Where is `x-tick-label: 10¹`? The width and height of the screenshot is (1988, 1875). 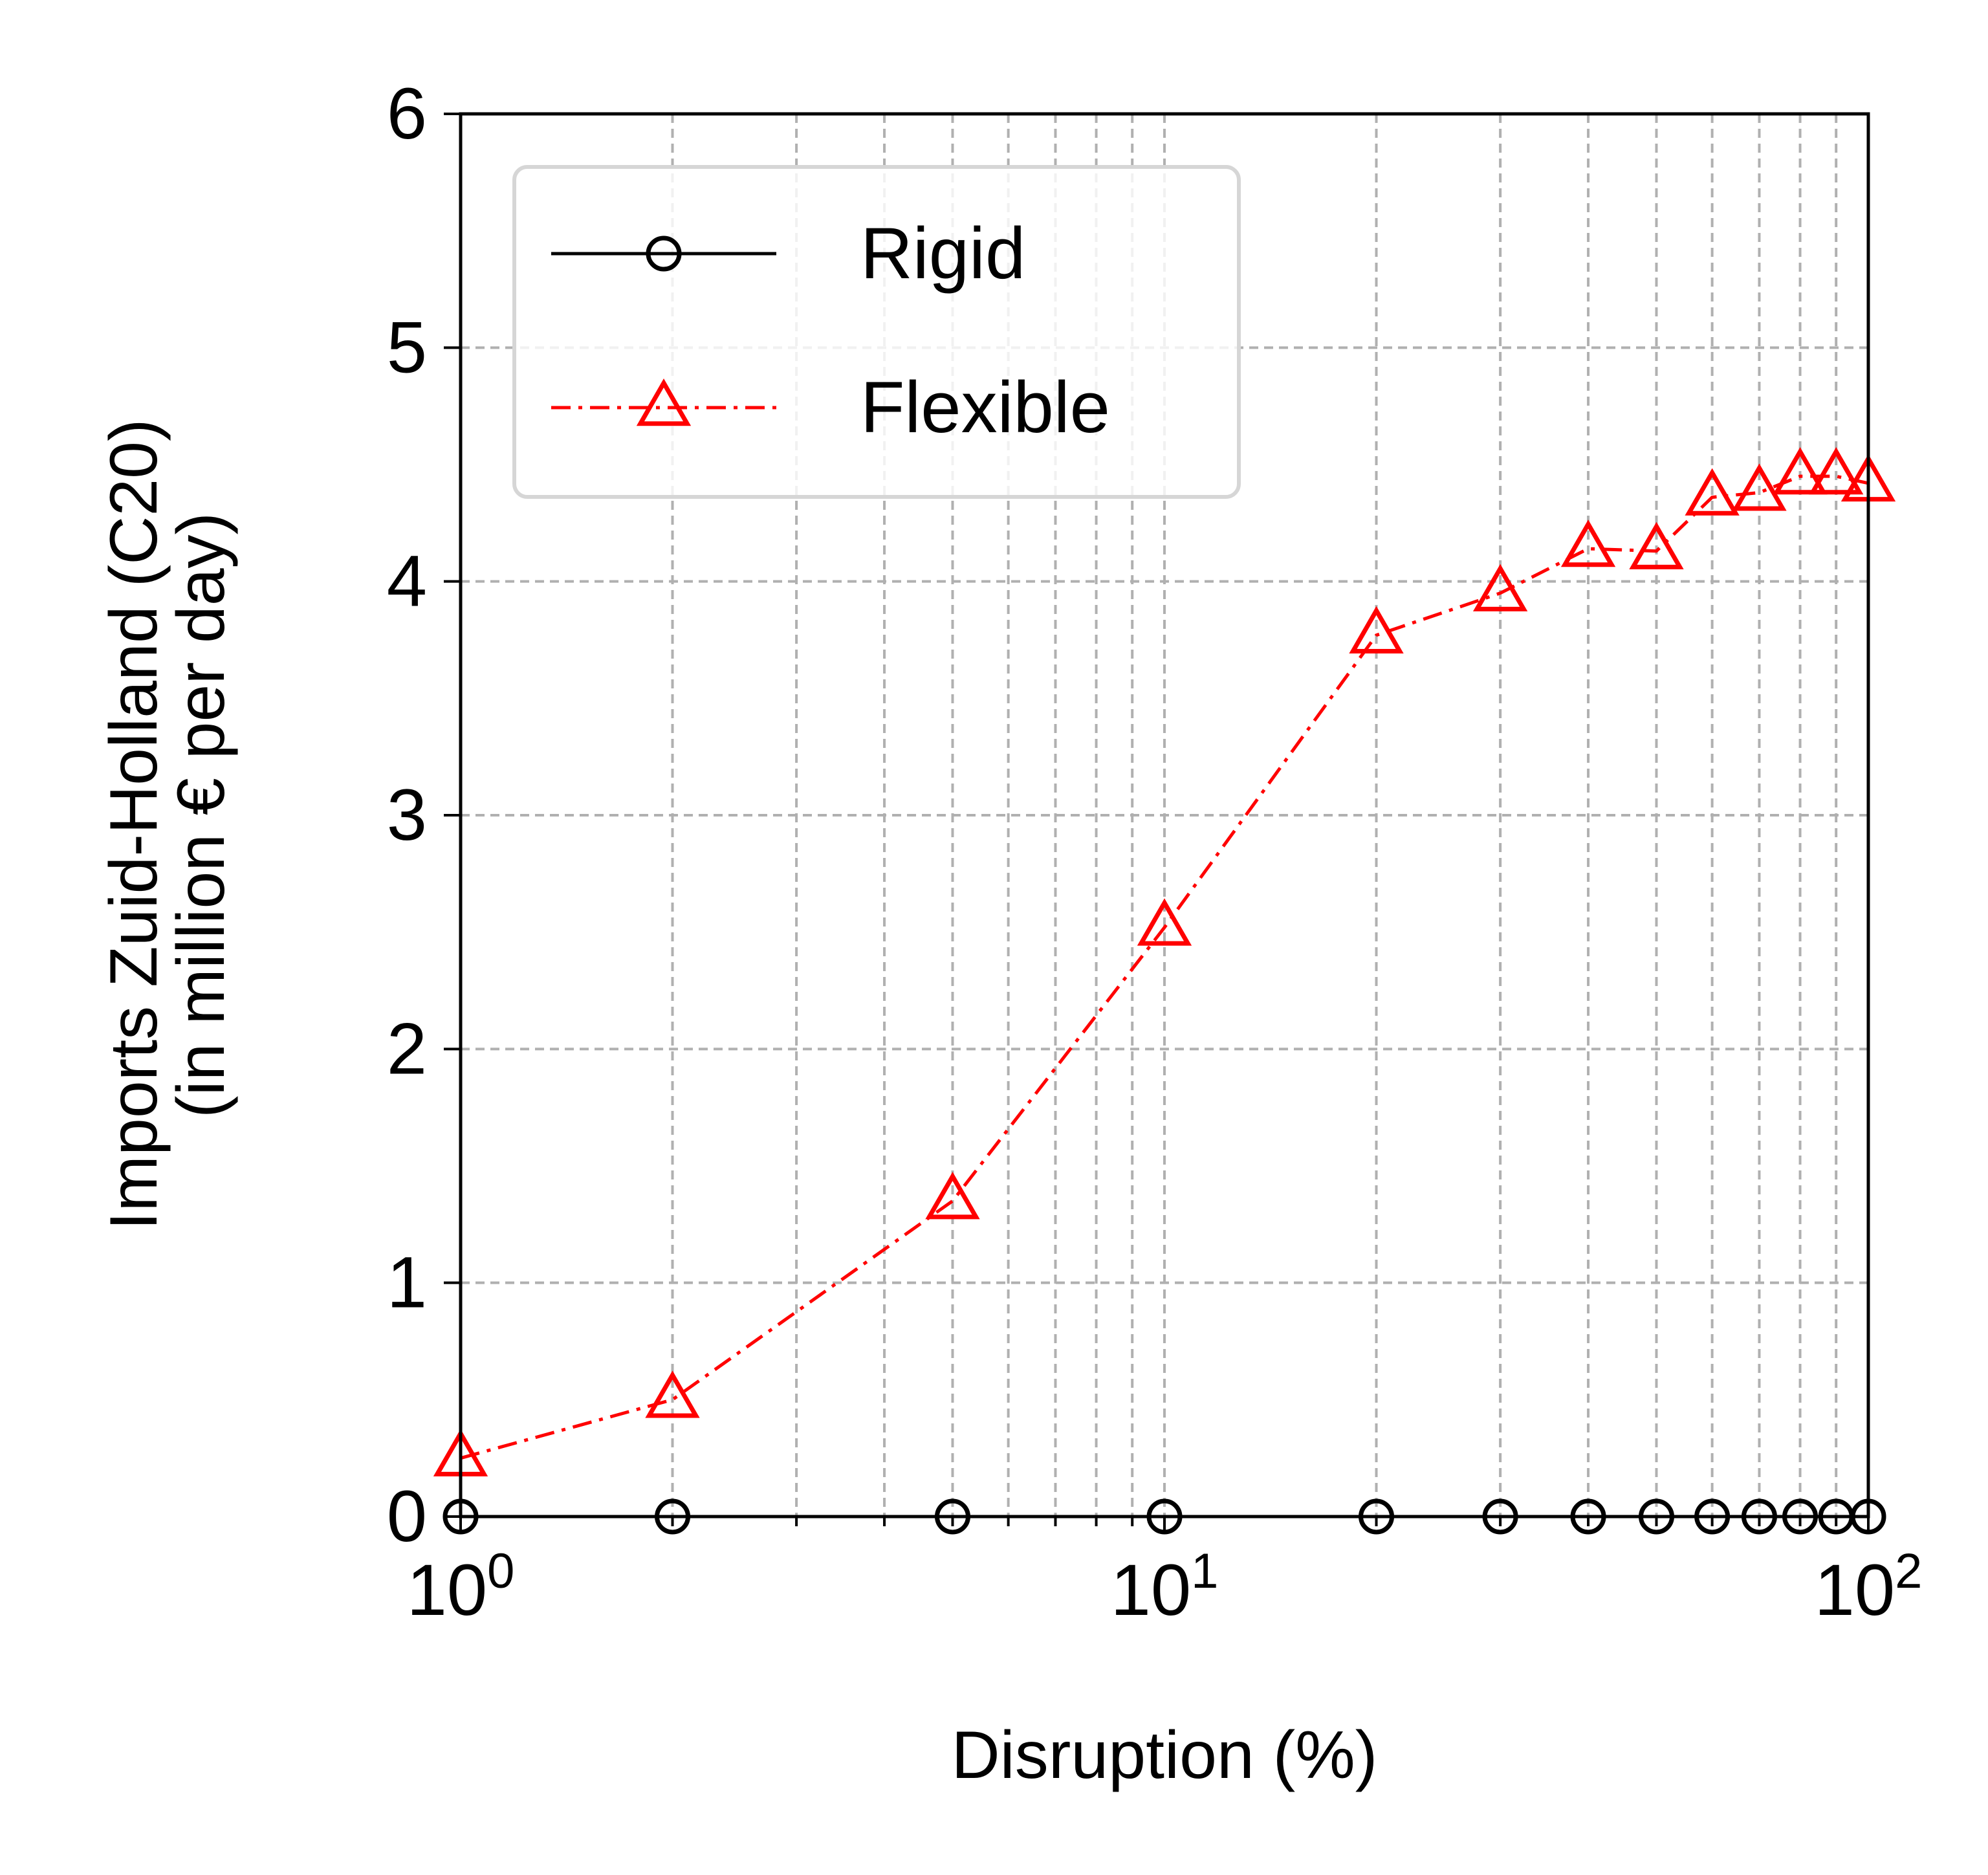
x-tick-label: 10¹ is located at coordinates (1165, 1587).